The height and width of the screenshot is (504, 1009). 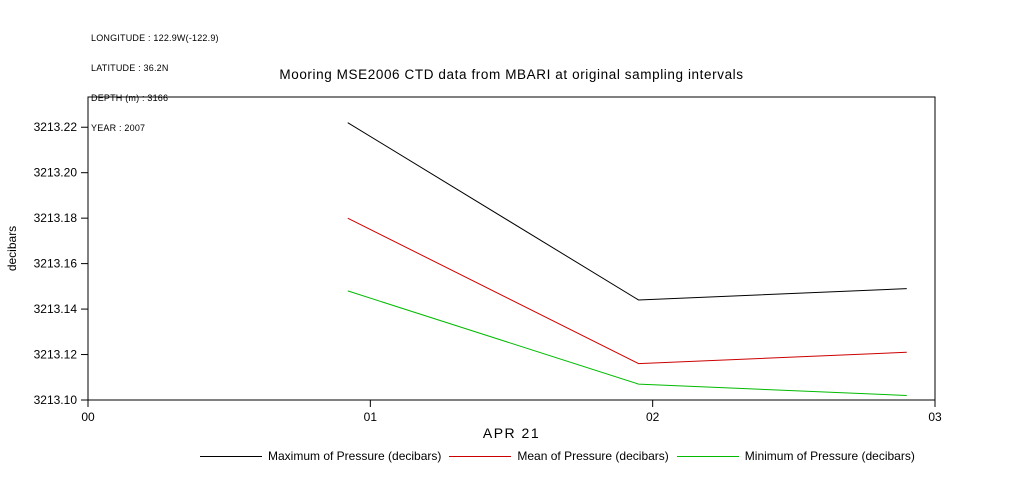 I want to click on meta-line-depth: DEPTH (m) : 3166, so click(x=130, y=98).